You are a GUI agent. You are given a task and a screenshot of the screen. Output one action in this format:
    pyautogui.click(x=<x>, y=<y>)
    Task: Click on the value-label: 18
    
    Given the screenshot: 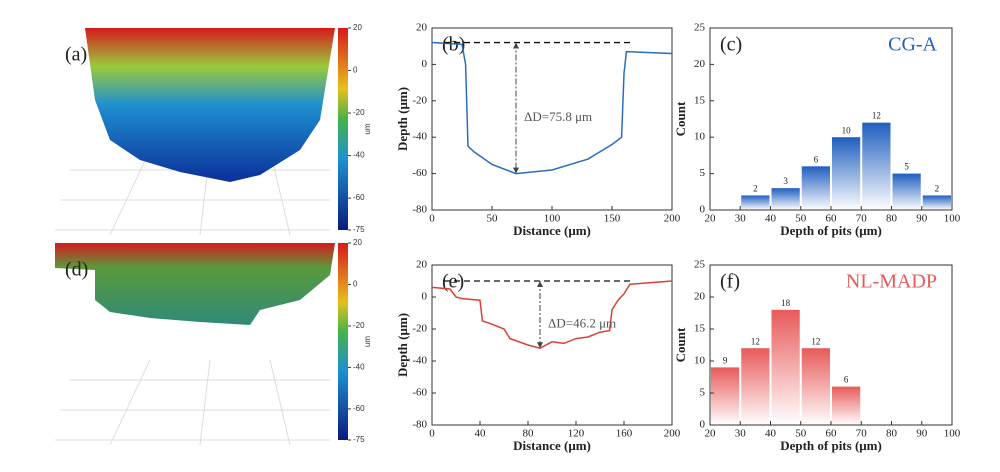 What is the action you would take?
    pyautogui.click(x=786, y=303)
    